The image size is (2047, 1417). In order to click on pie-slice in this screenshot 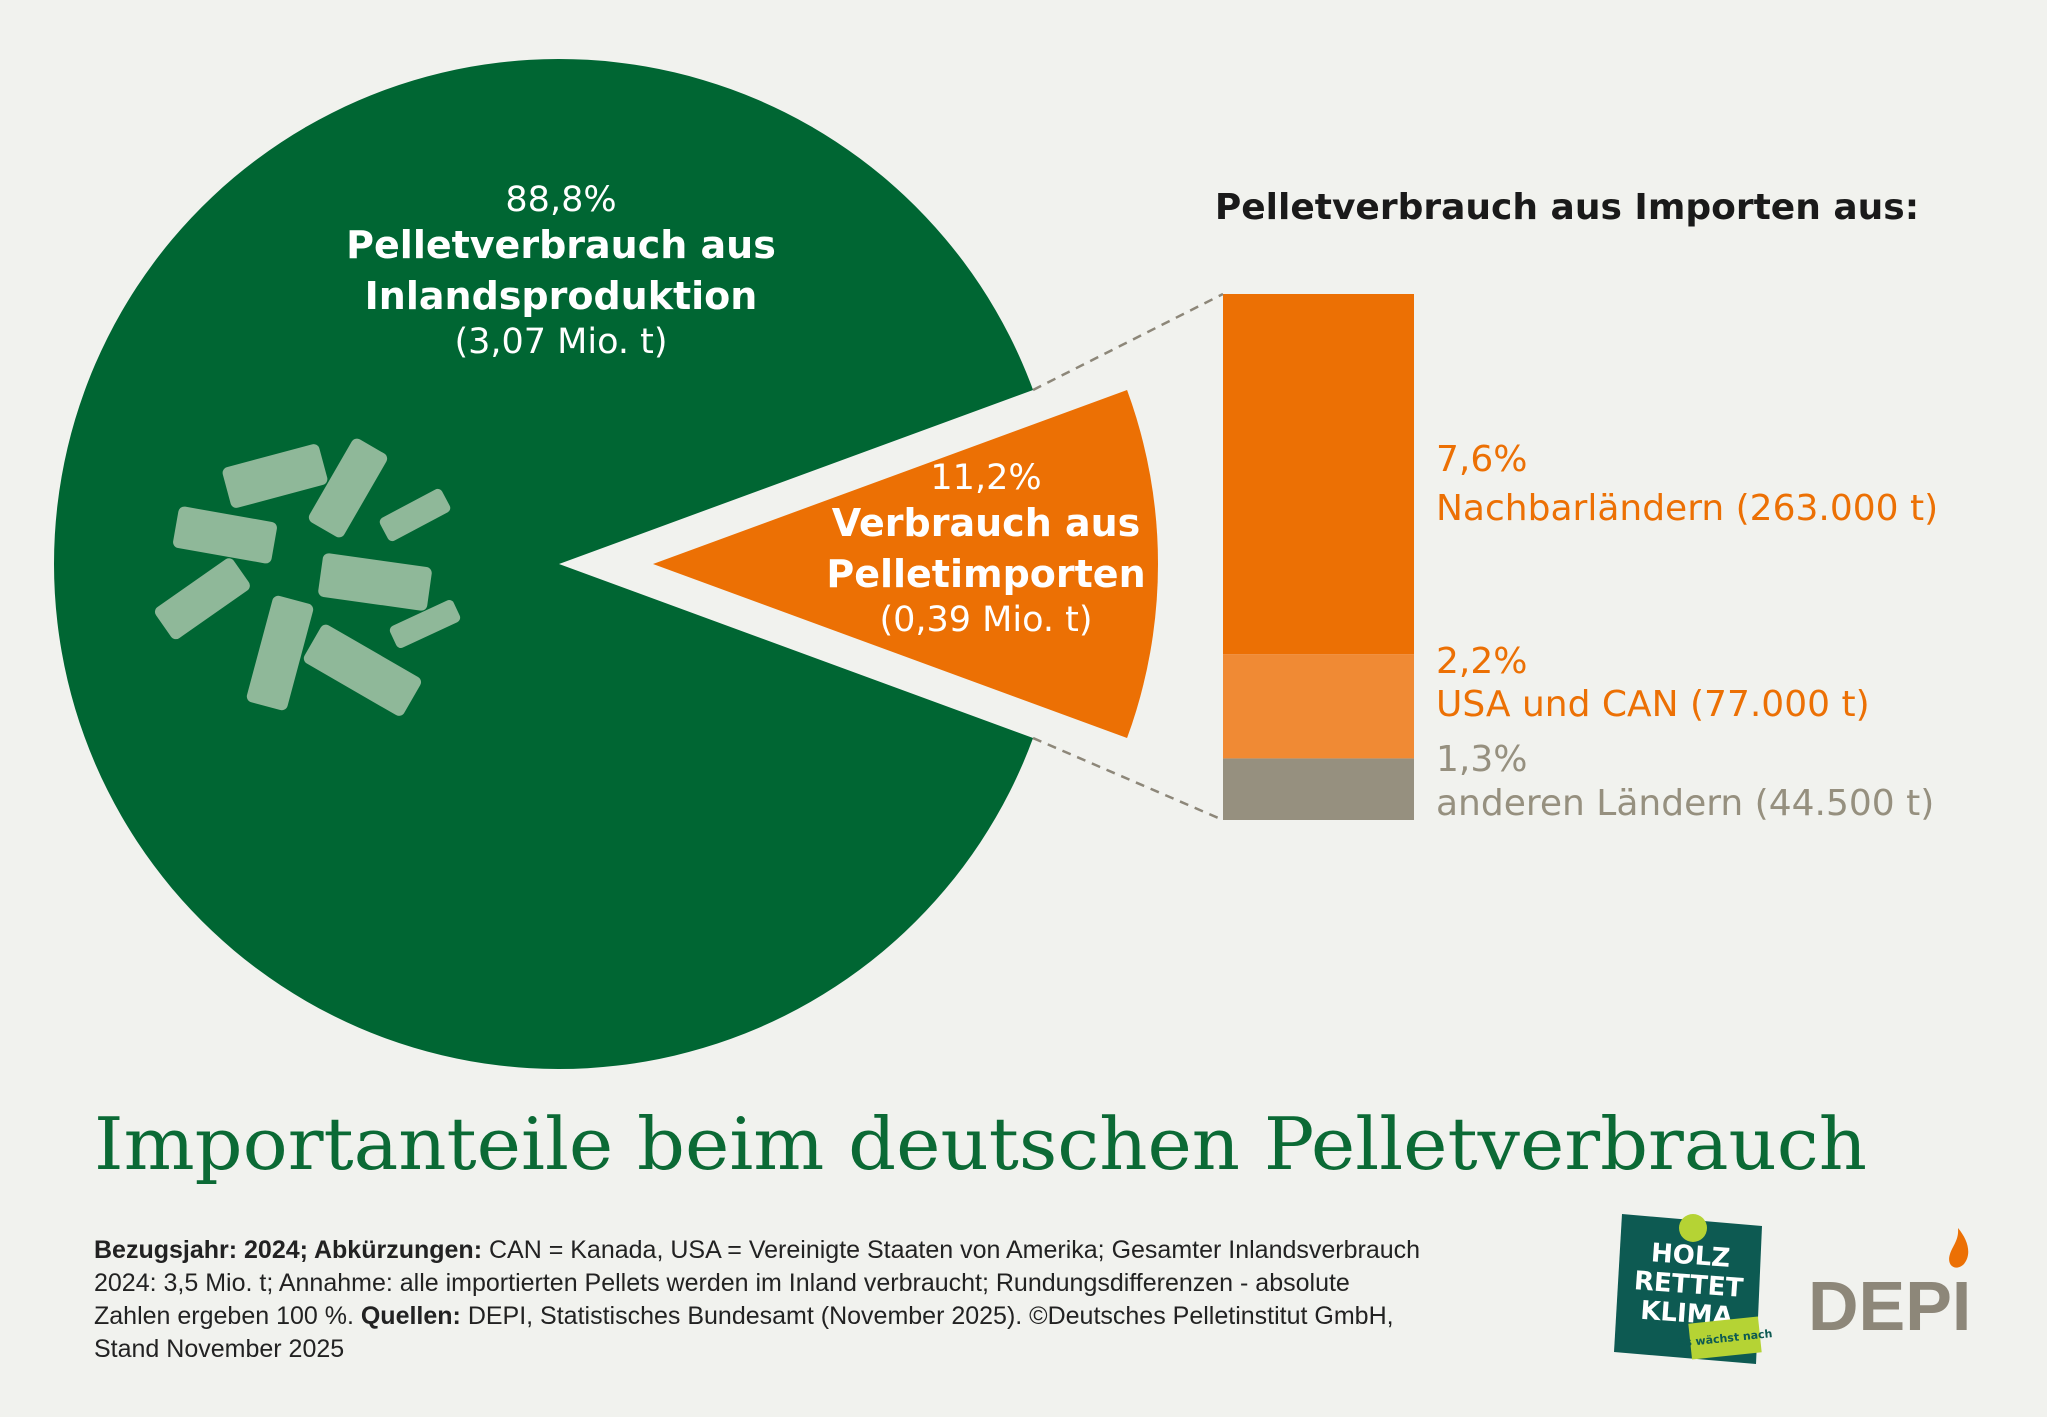, I will do `click(905, 564)`.